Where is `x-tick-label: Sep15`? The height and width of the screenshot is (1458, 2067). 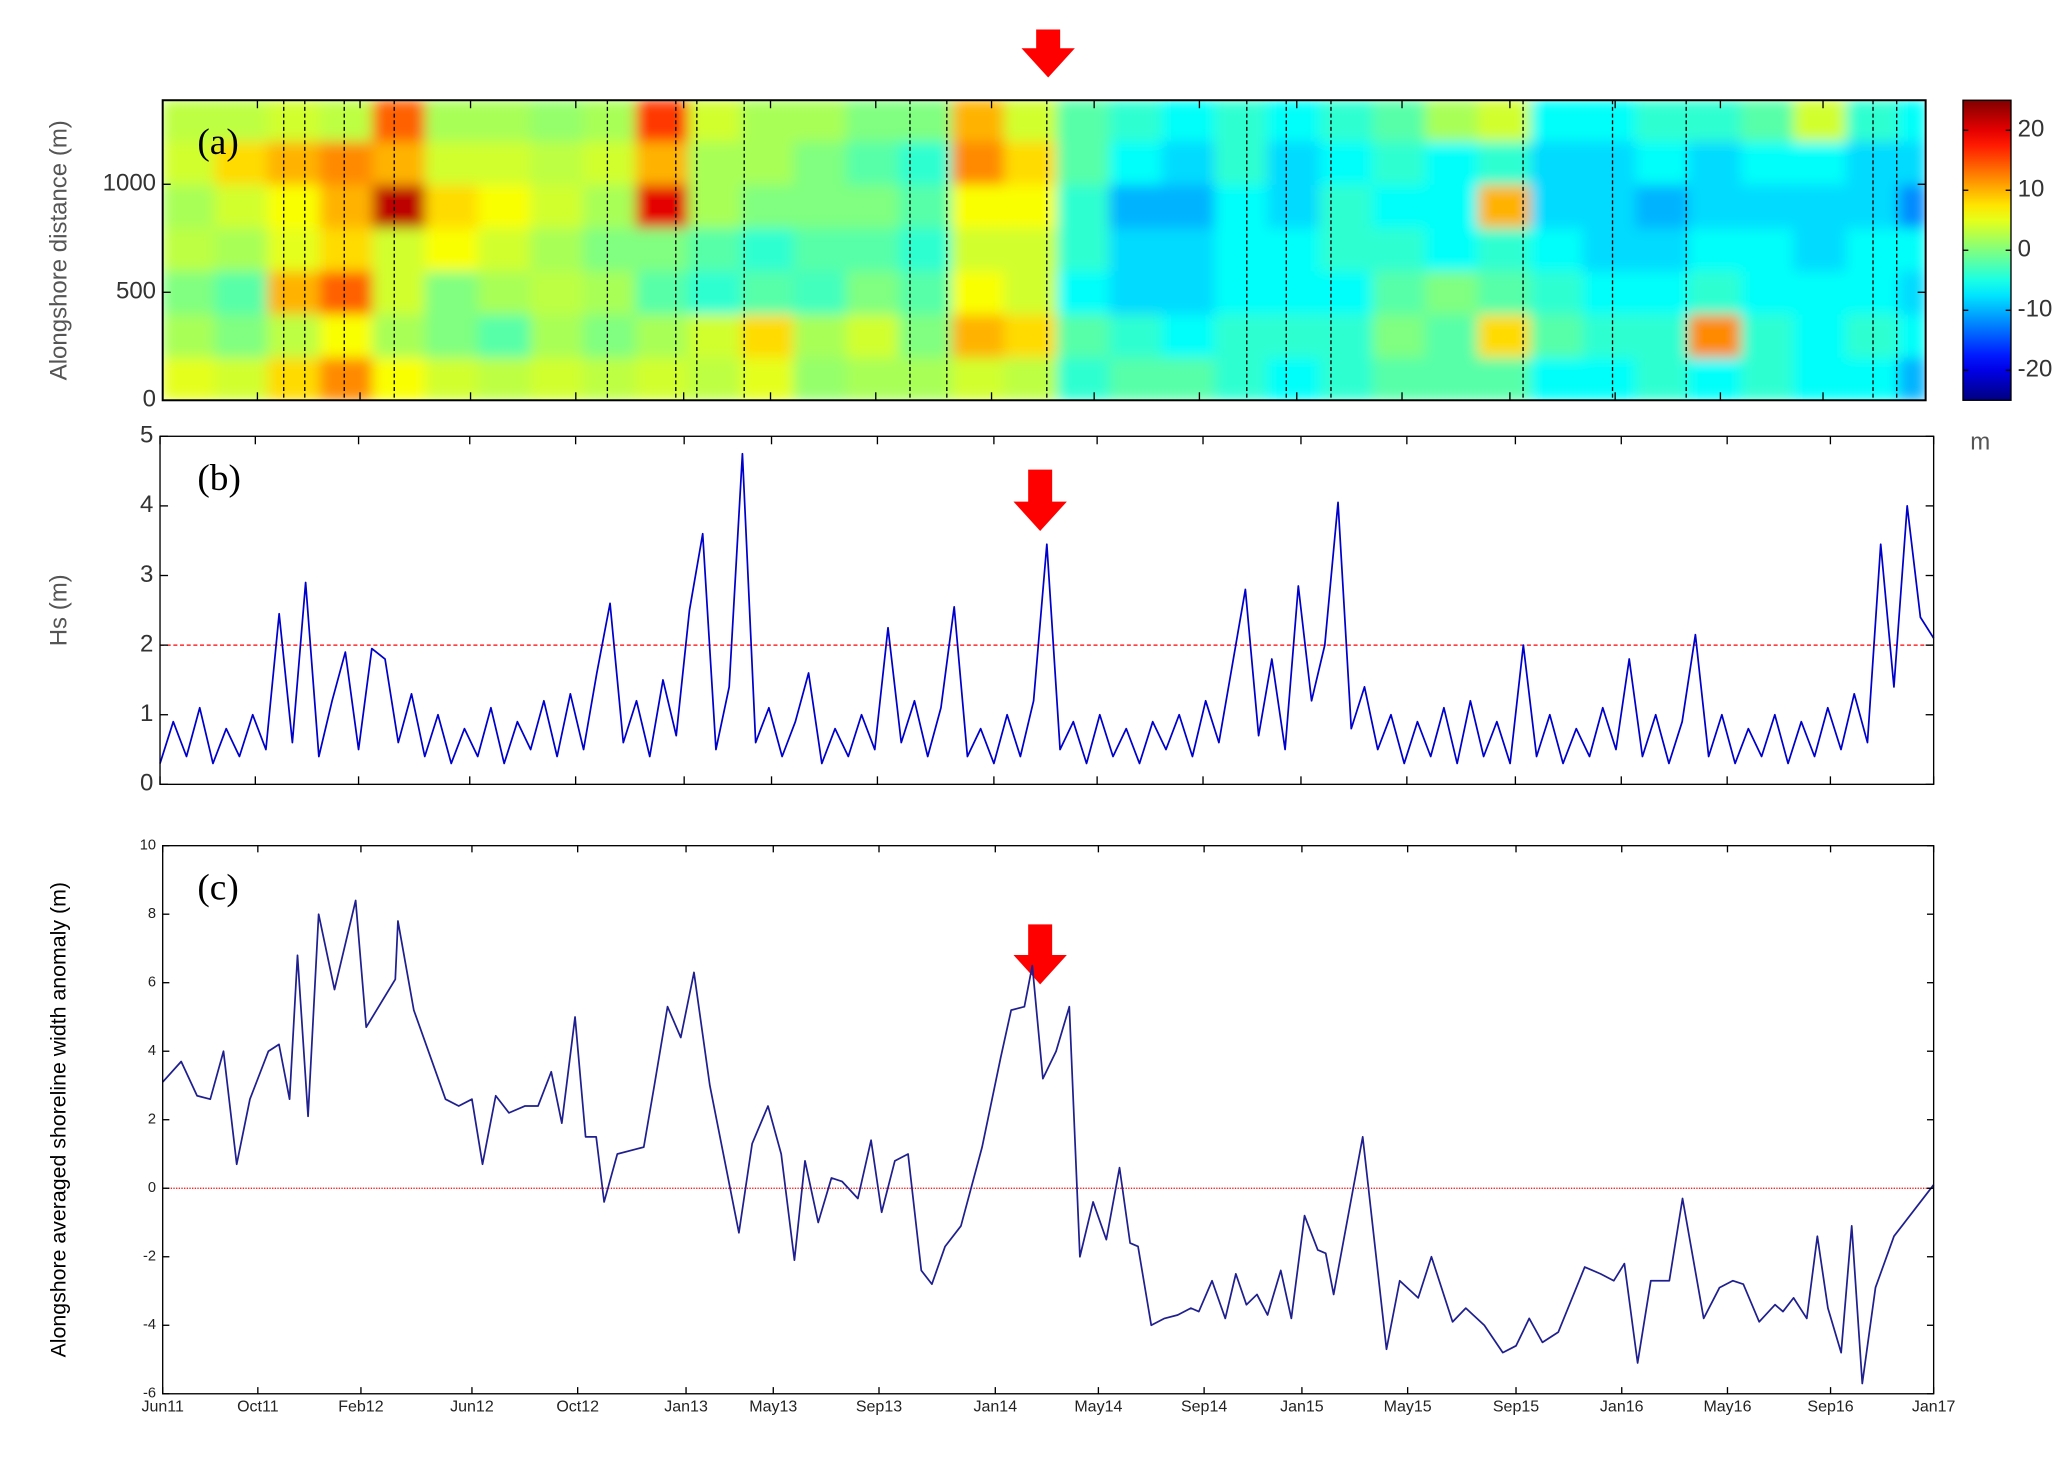
x-tick-label: Sep15 is located at coordinates (1516, 1406).